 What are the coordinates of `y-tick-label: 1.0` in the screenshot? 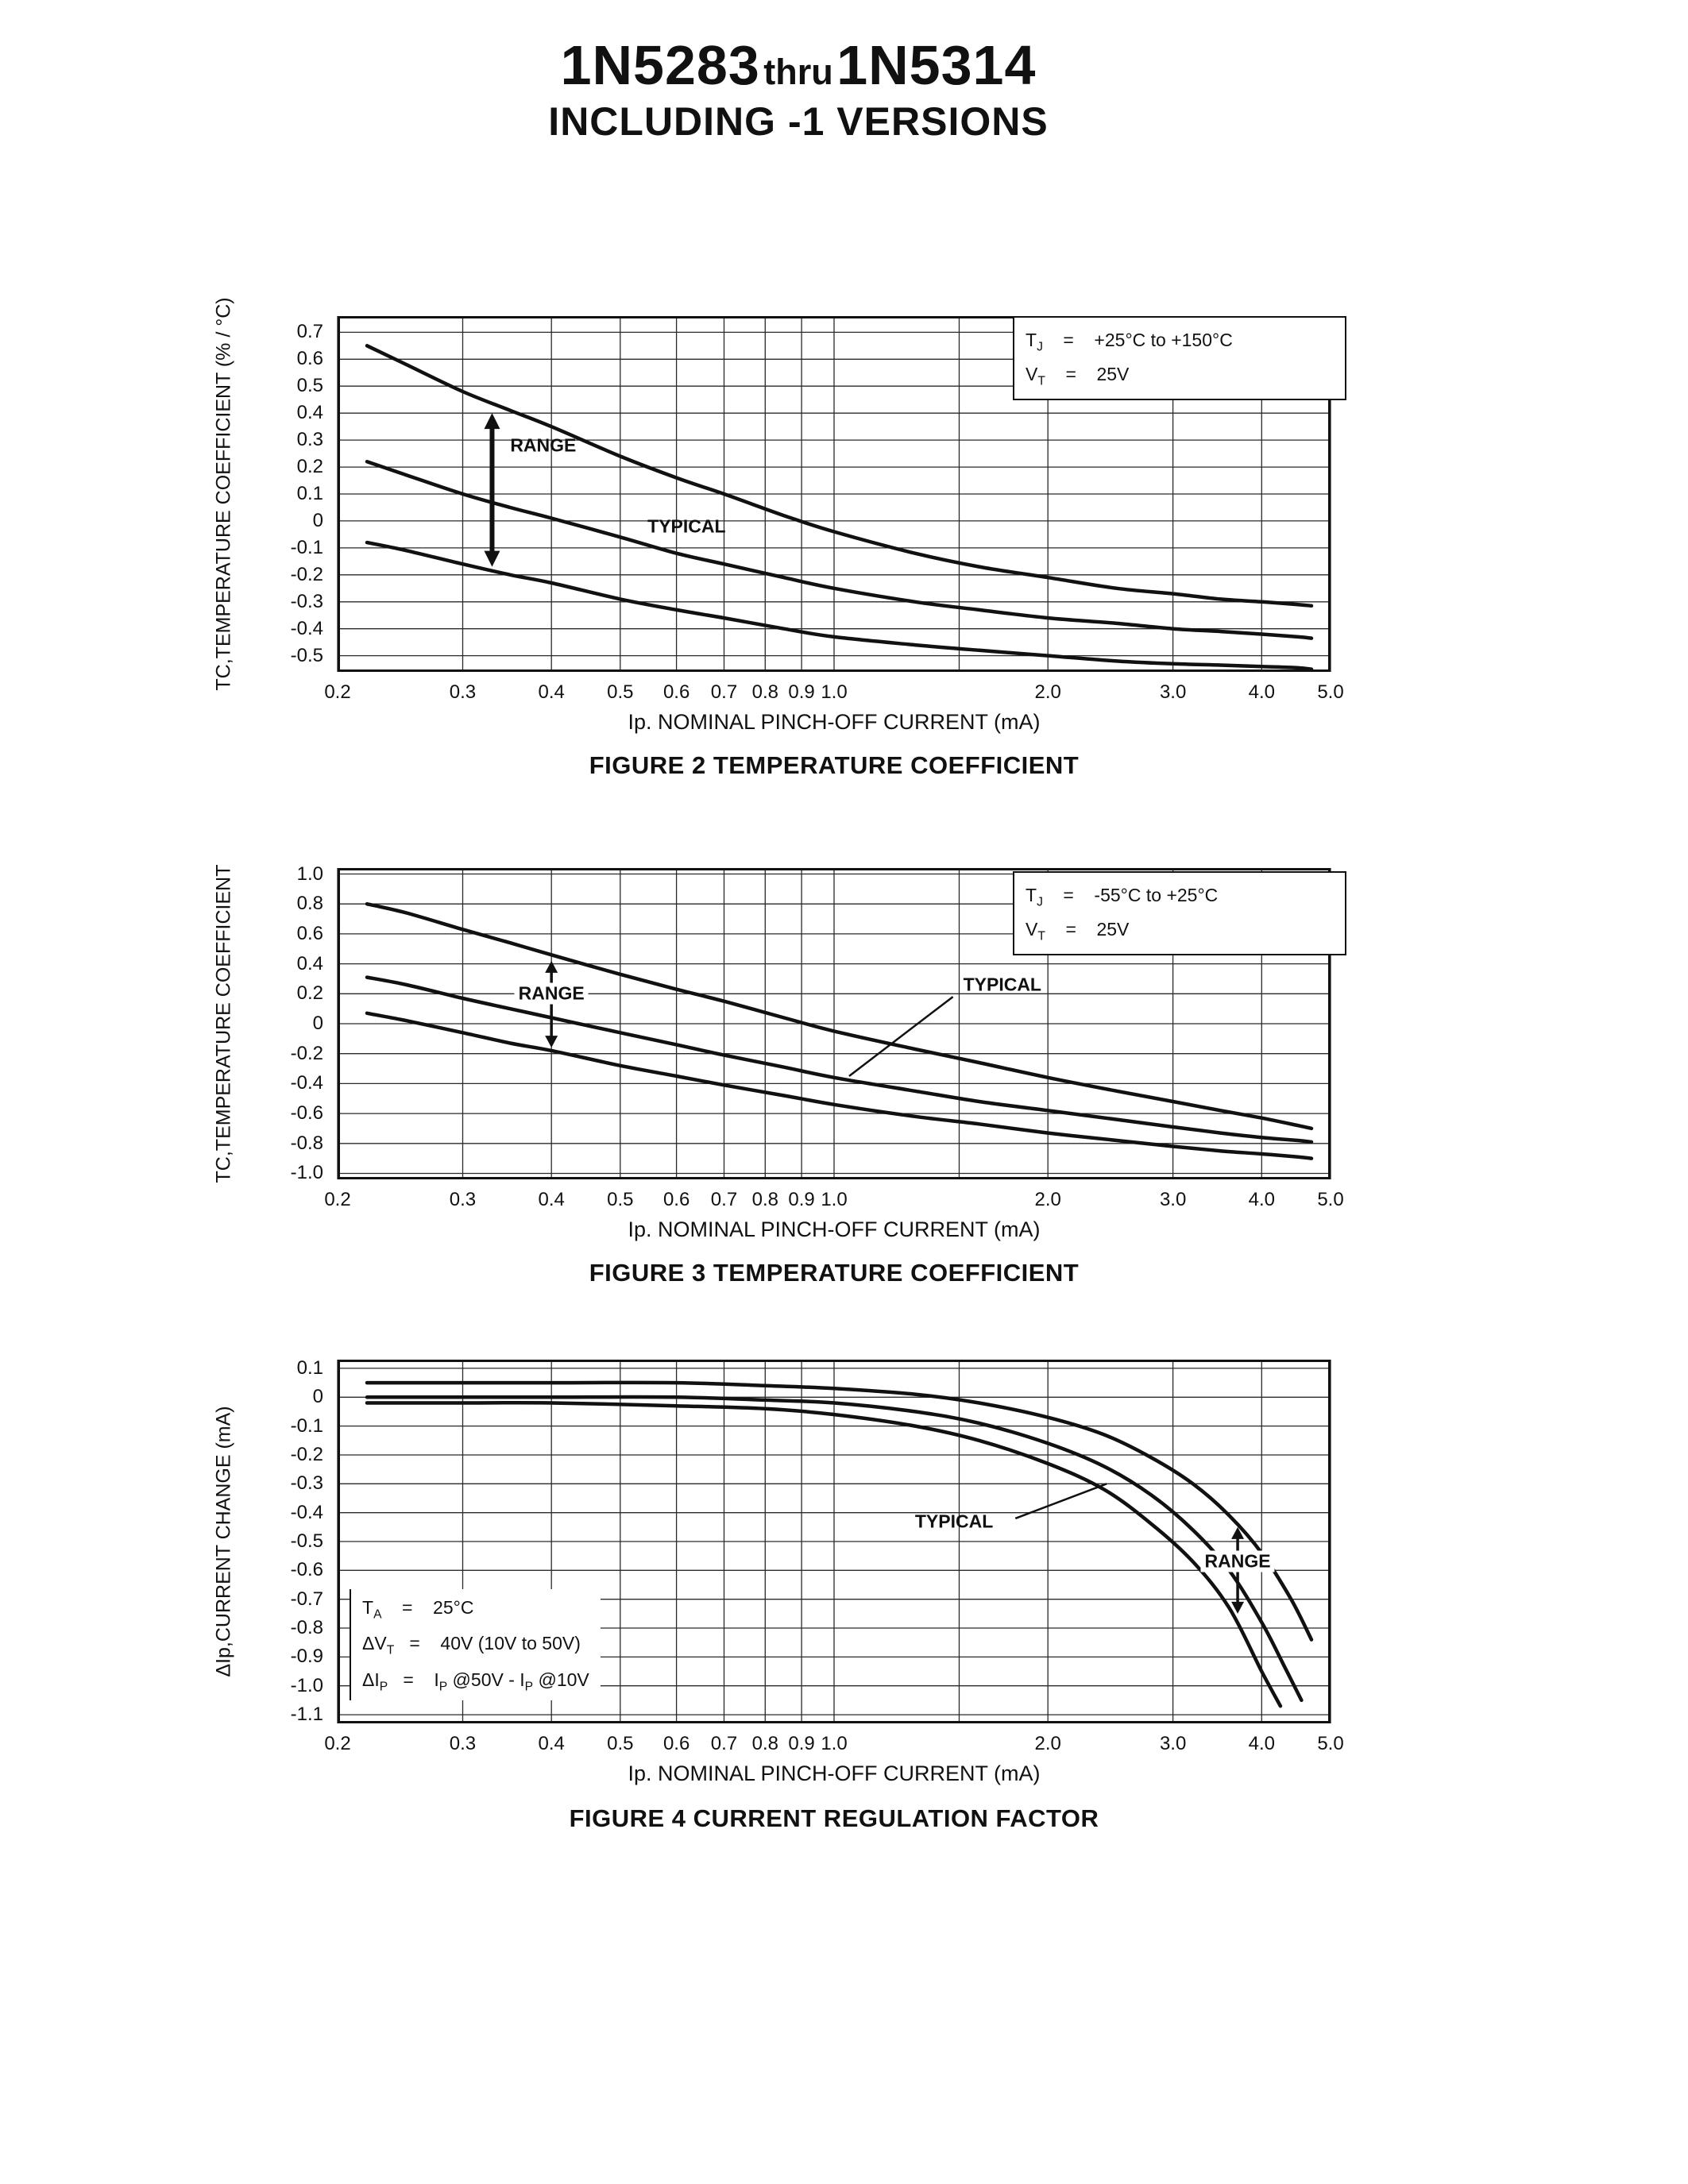 It's located at (309, 873).